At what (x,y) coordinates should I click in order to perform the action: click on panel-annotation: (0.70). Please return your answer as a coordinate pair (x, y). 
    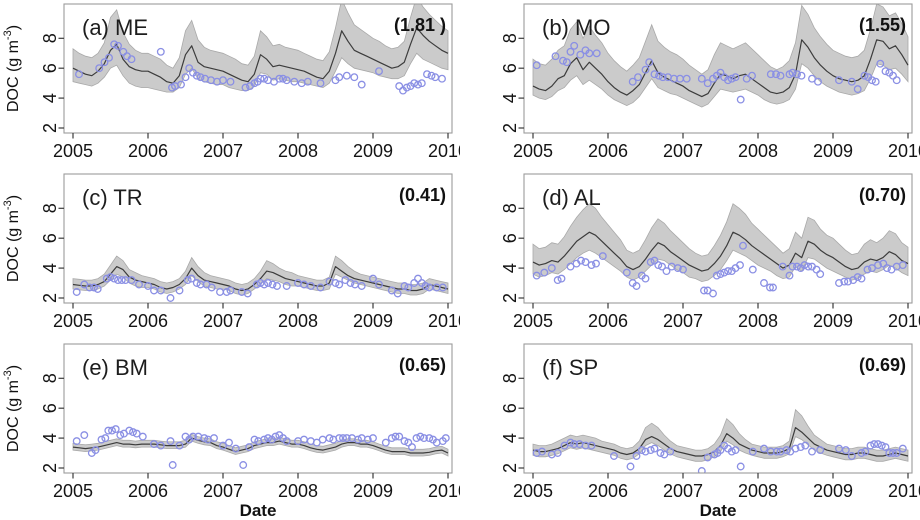
    Looking at the image, I should click on (882, 195).